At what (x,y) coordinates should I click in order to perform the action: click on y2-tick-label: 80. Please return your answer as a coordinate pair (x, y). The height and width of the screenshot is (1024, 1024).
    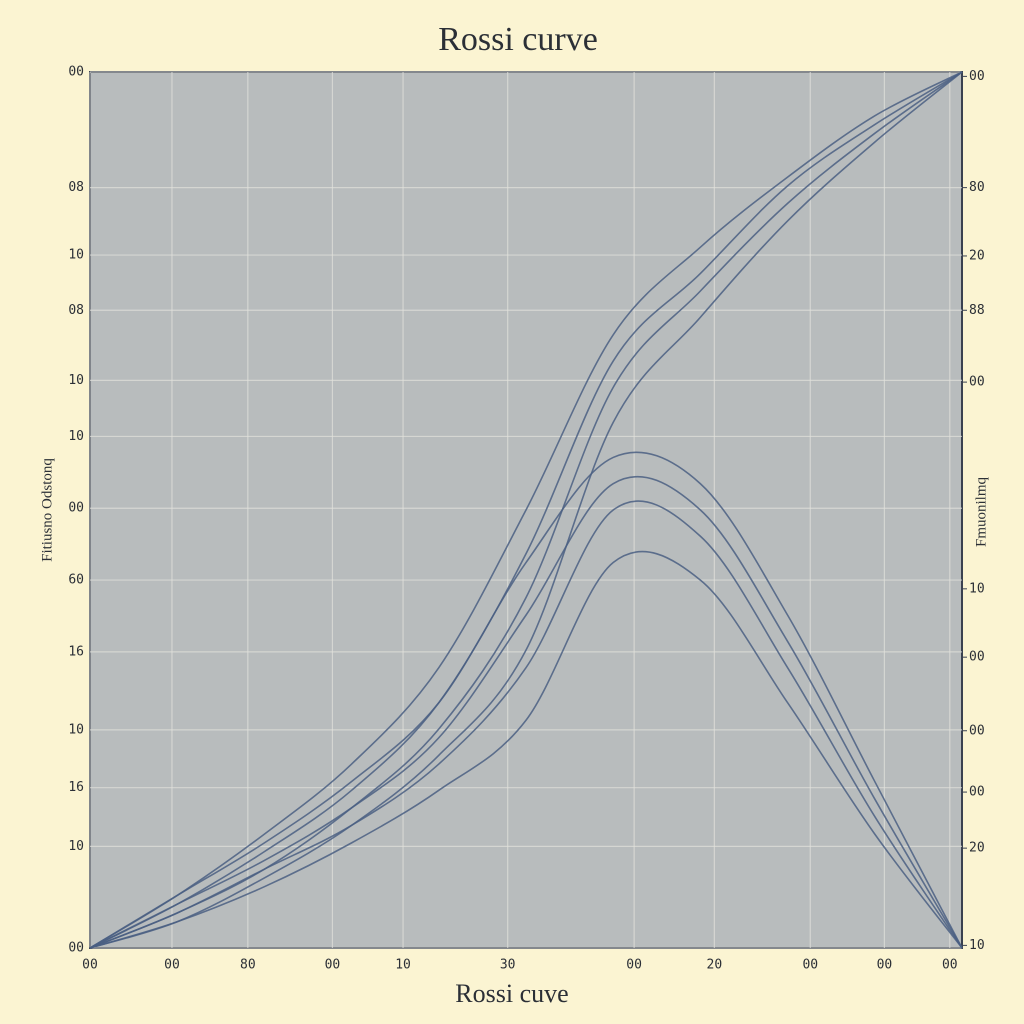
    Looking at the image, I should click on (977, 187).